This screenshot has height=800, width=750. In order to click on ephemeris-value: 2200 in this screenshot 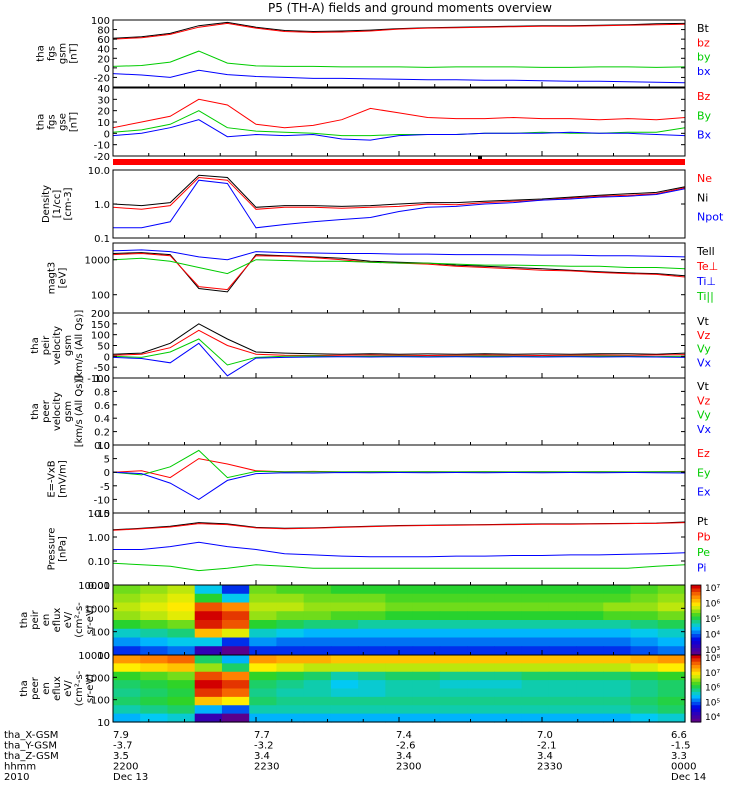, I will do `click(125, 767)`.